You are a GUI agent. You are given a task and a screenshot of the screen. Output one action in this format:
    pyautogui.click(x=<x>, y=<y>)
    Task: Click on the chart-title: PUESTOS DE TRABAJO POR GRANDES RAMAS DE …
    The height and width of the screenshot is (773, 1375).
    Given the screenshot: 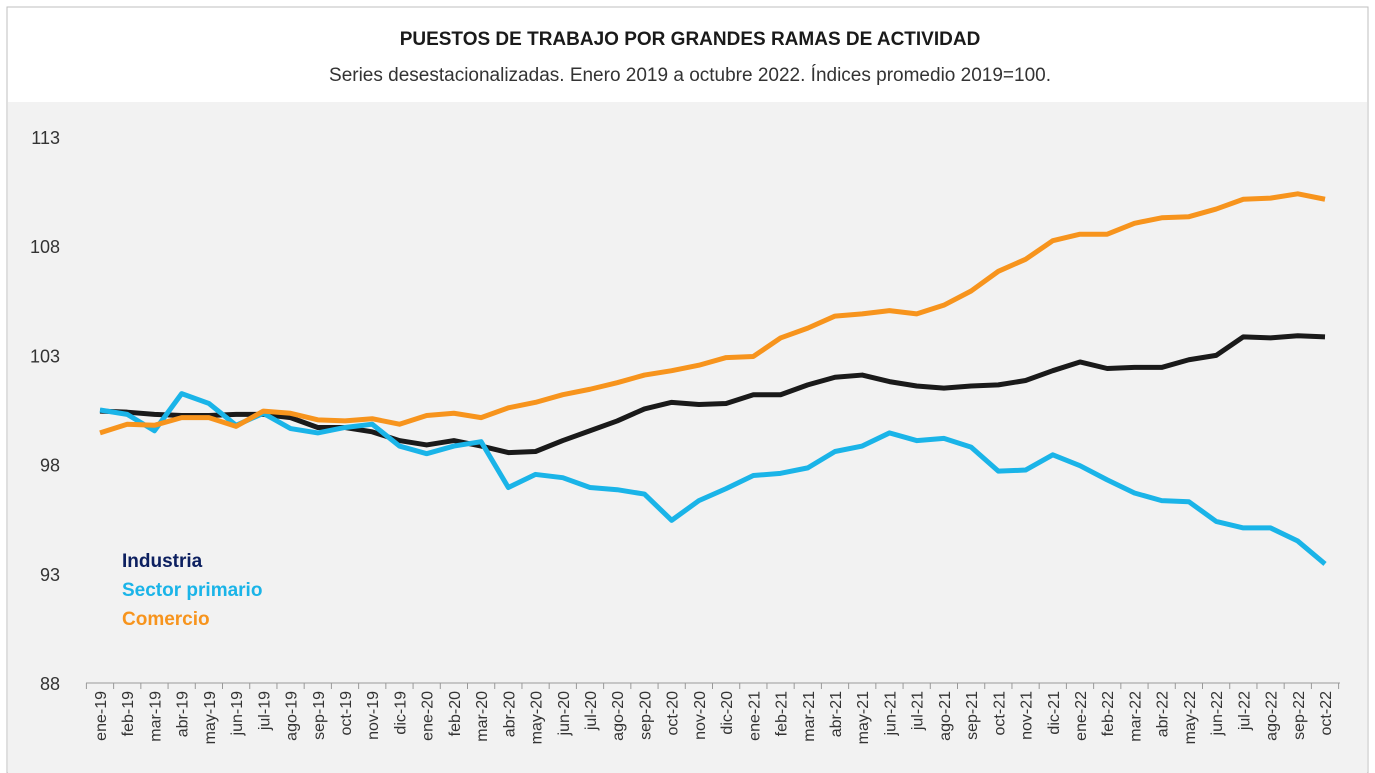 What is the action you would take?
    pyautogui.click(x=690, y=39)
    